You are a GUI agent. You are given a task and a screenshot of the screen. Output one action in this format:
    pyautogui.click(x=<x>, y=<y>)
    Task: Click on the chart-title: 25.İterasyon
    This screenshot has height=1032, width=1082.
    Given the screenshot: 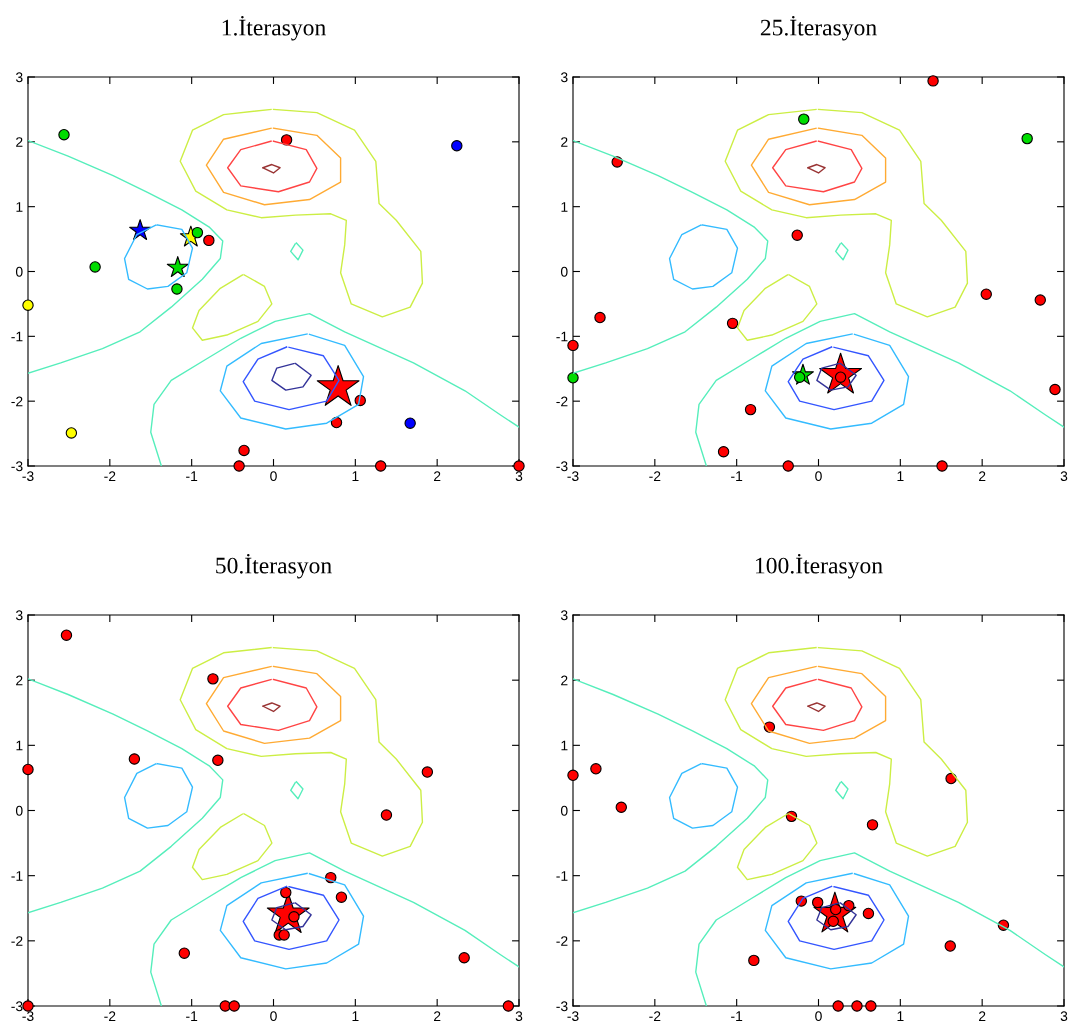 What is the action you would take?
    pyautogui.click(x=818, y=28)
    